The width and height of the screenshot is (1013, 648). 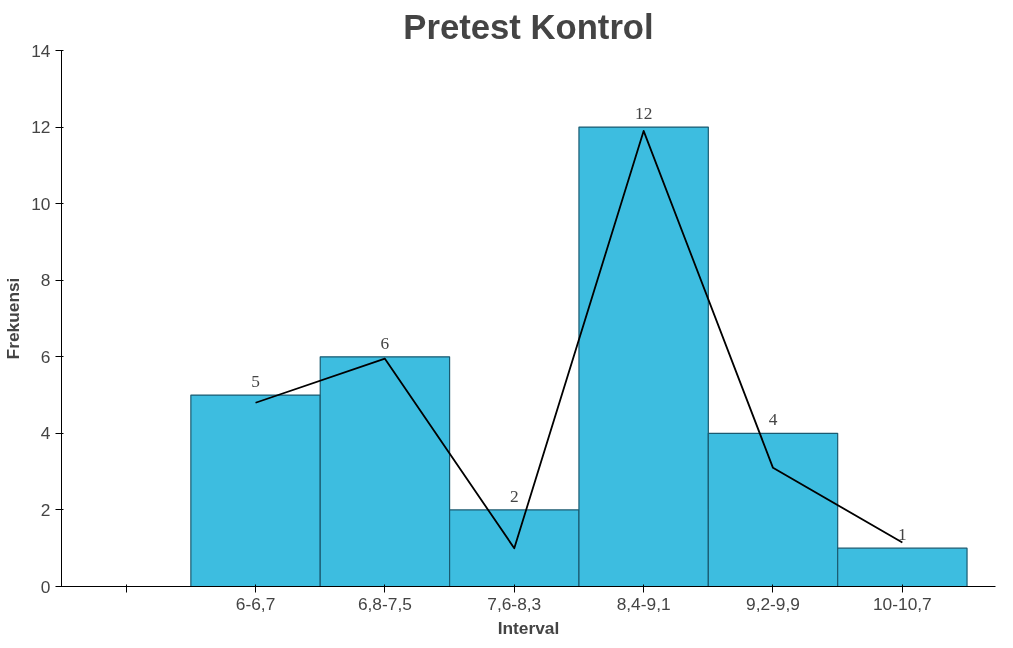 What do you see at coordinates (41, 127) in the screenshot?
I see `y-tick-label: 12` at bounding box center [41, 127].